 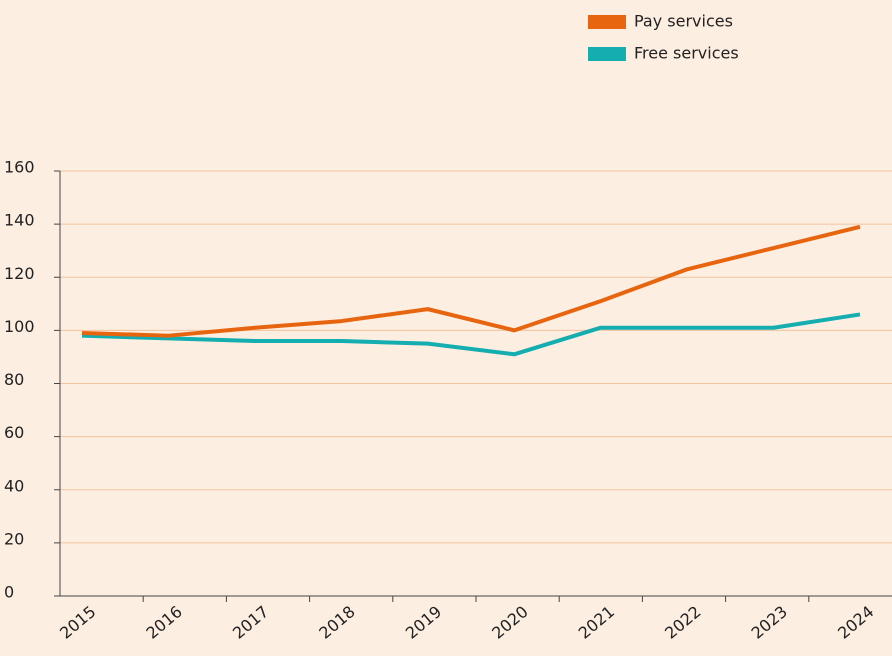 What do you see at coordinates (471, 334) in the screenshot?
I see `line-series` at bounding box center [471, 334].